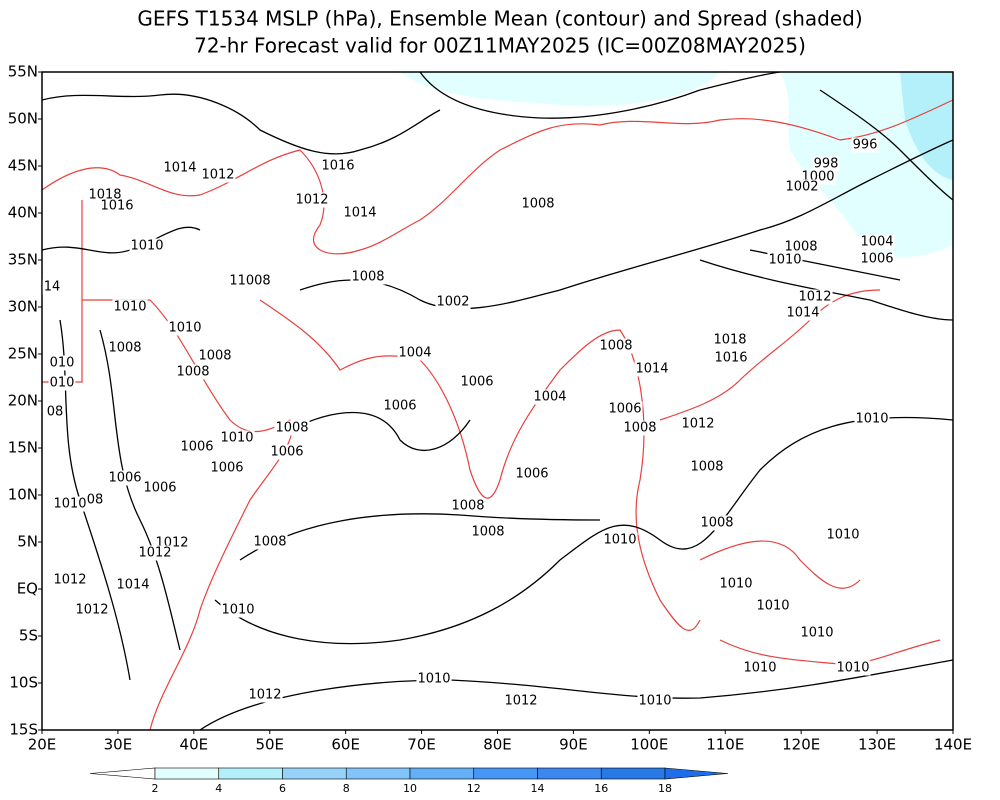 This screenshot has height=800, width=1000. I want to click on colorbar-label: 16, so click(601, 788).